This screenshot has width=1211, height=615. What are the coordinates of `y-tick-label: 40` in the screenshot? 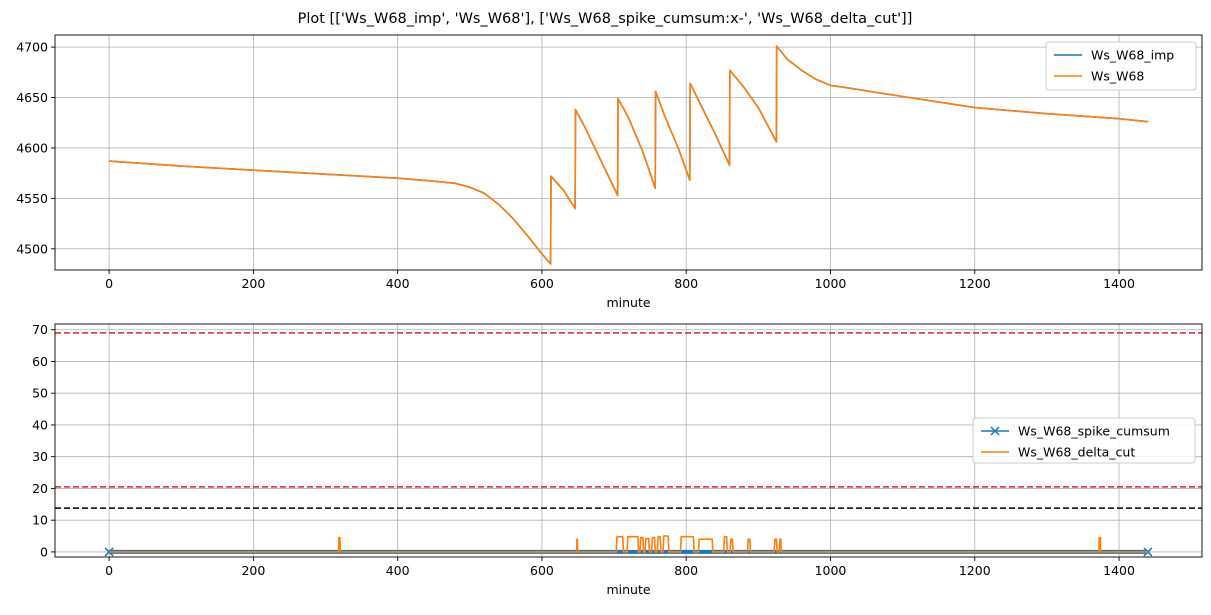 It's located at (40, 424).